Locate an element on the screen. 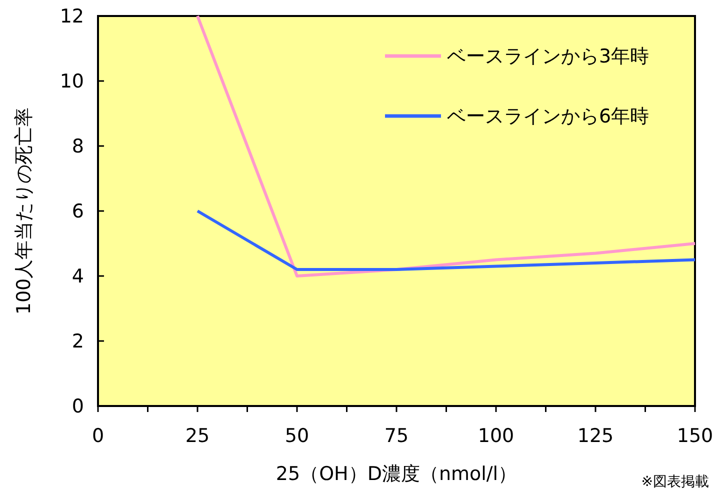 The image size is (715, 492). y-tick-label: 8 is located at coordinates (78, 147).